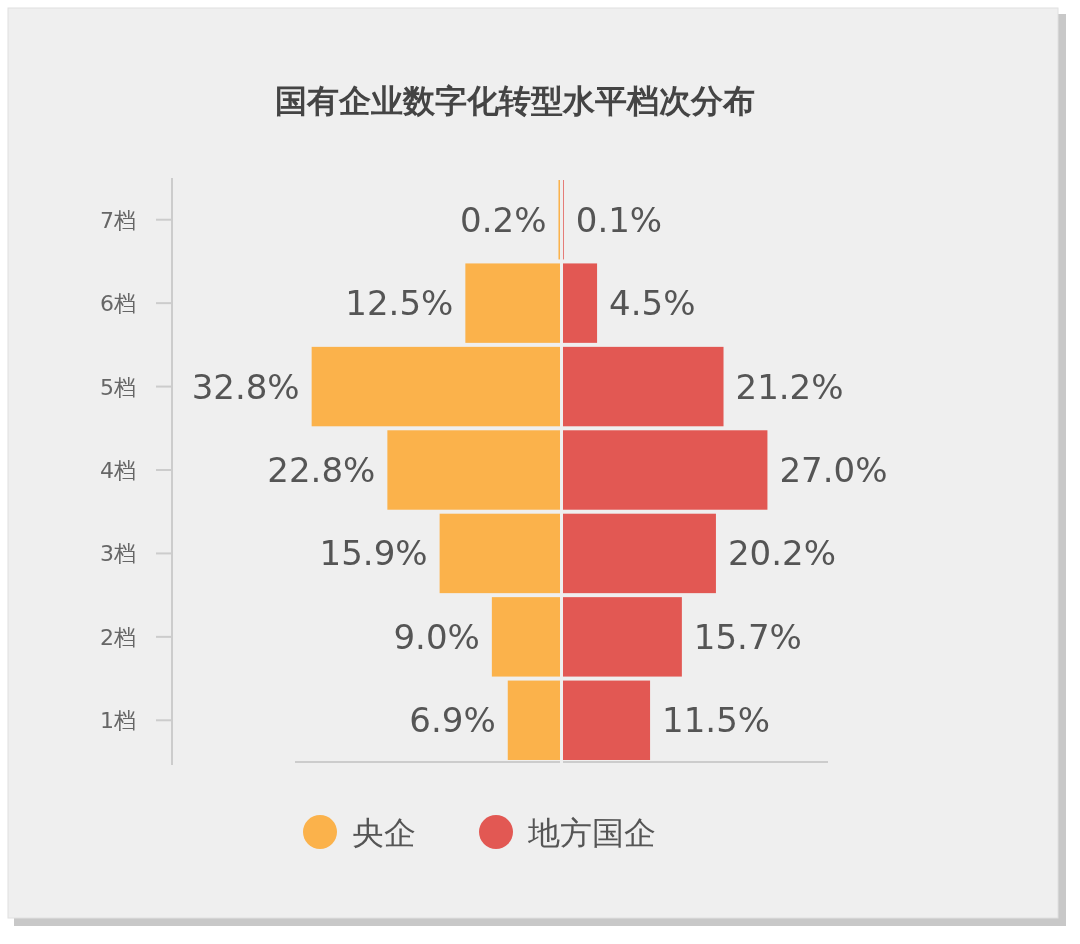 The width and height of the screenshot is (1080, 944). Describe the element at coordinates (384, 833) in the screenshot. I see `legend-label: 央企` at that location.